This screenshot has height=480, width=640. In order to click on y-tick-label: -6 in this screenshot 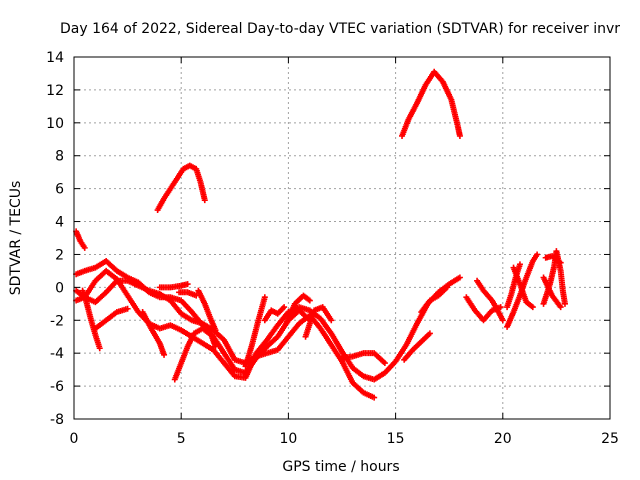, I will do `click(57, 387)`.